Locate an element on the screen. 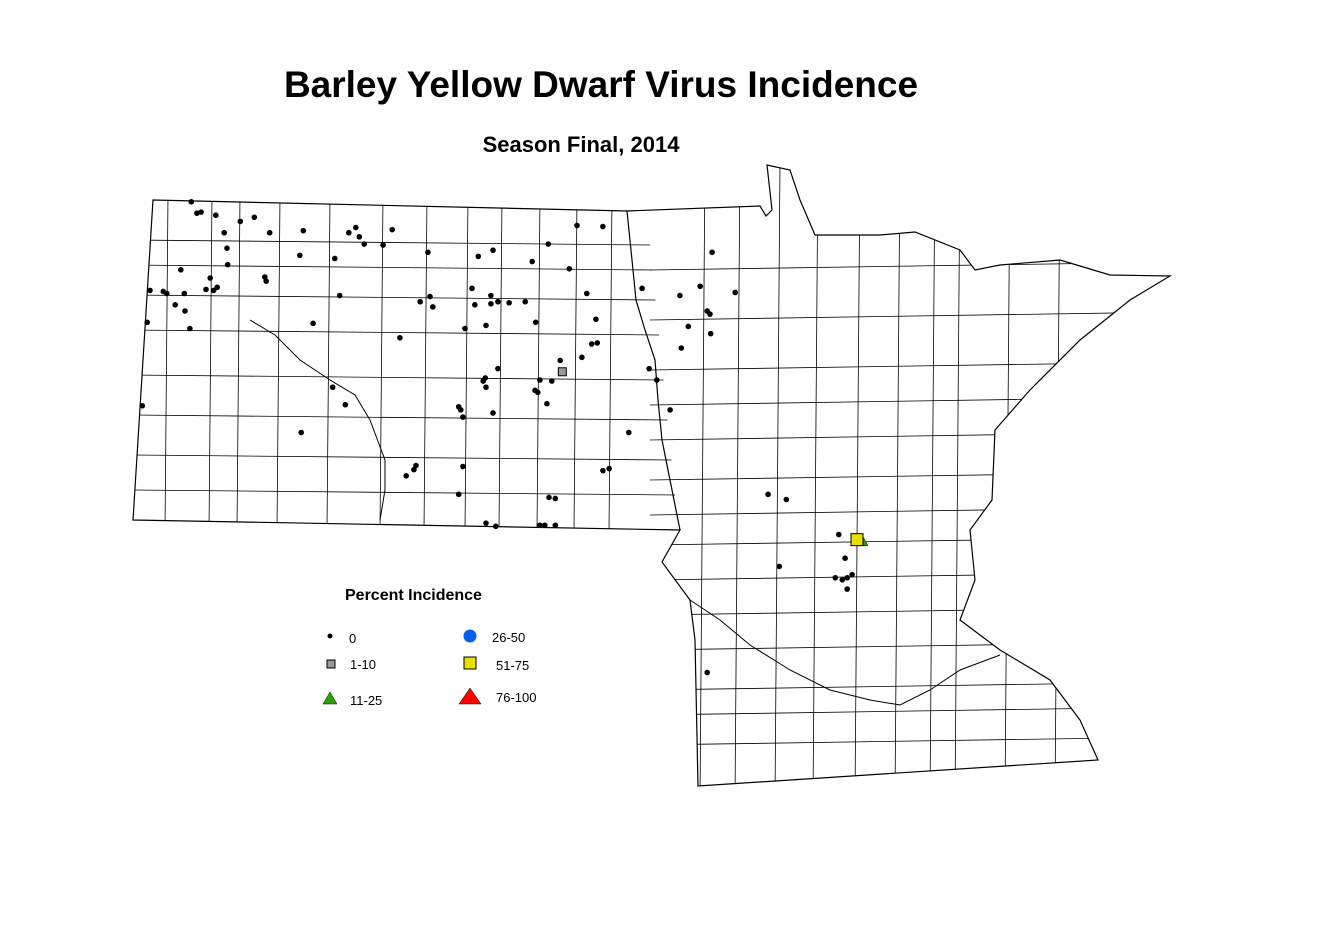 Image resolution: width=1341 pixels, height=926 pixels. legend-label-76-100: 76-100 is located at coordinates (516, 697).